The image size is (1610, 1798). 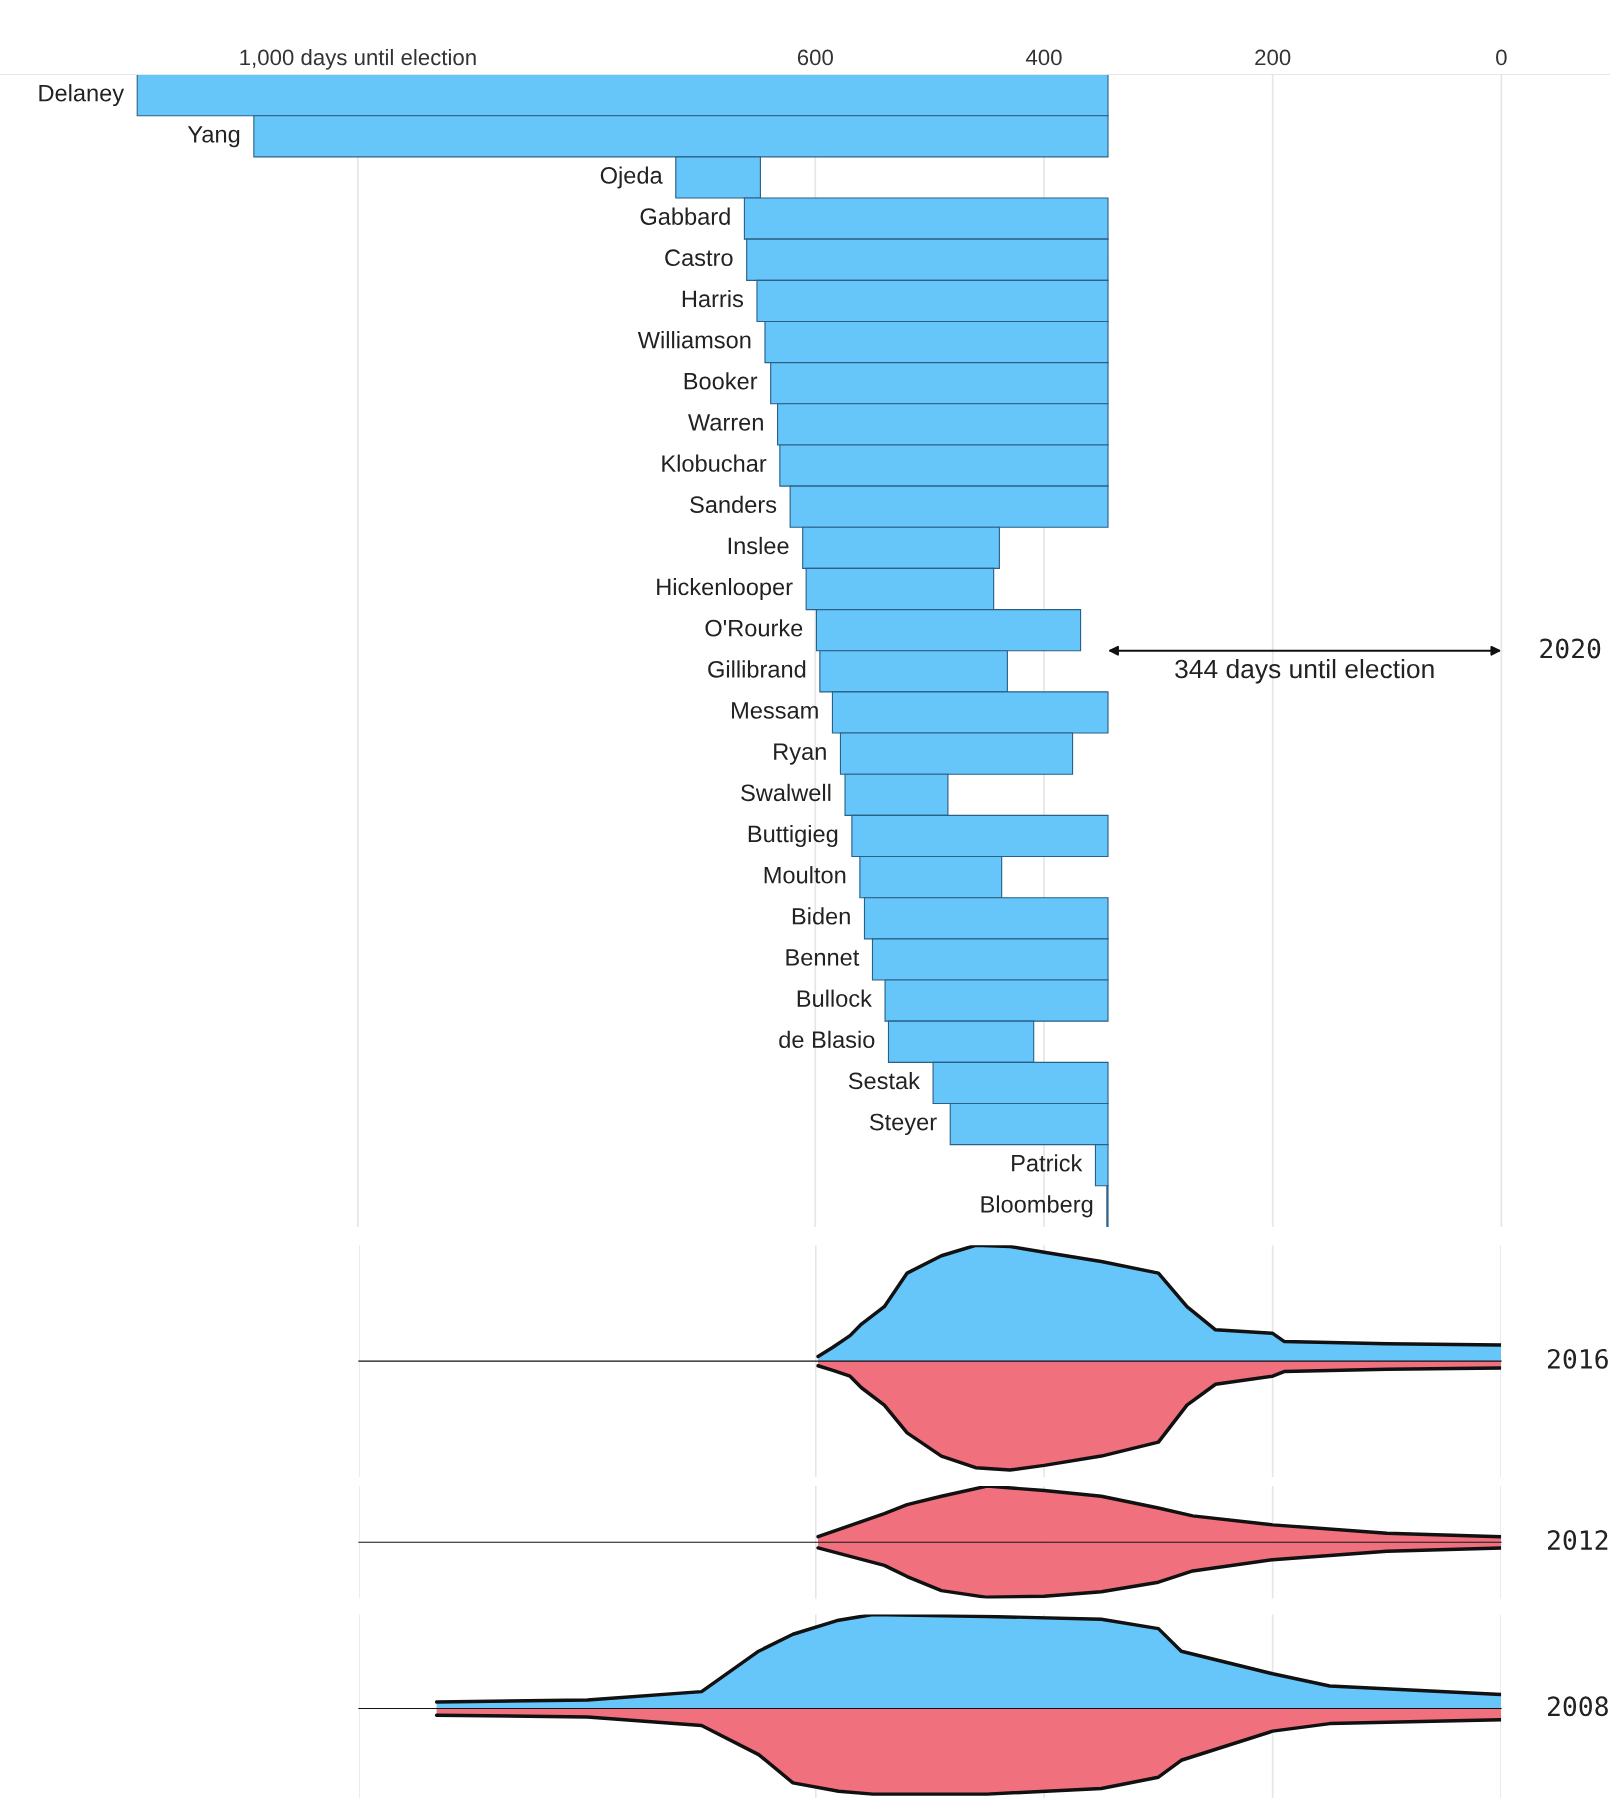 I want to click on annotation: 344 days until election, so click(x=1304, y=671).